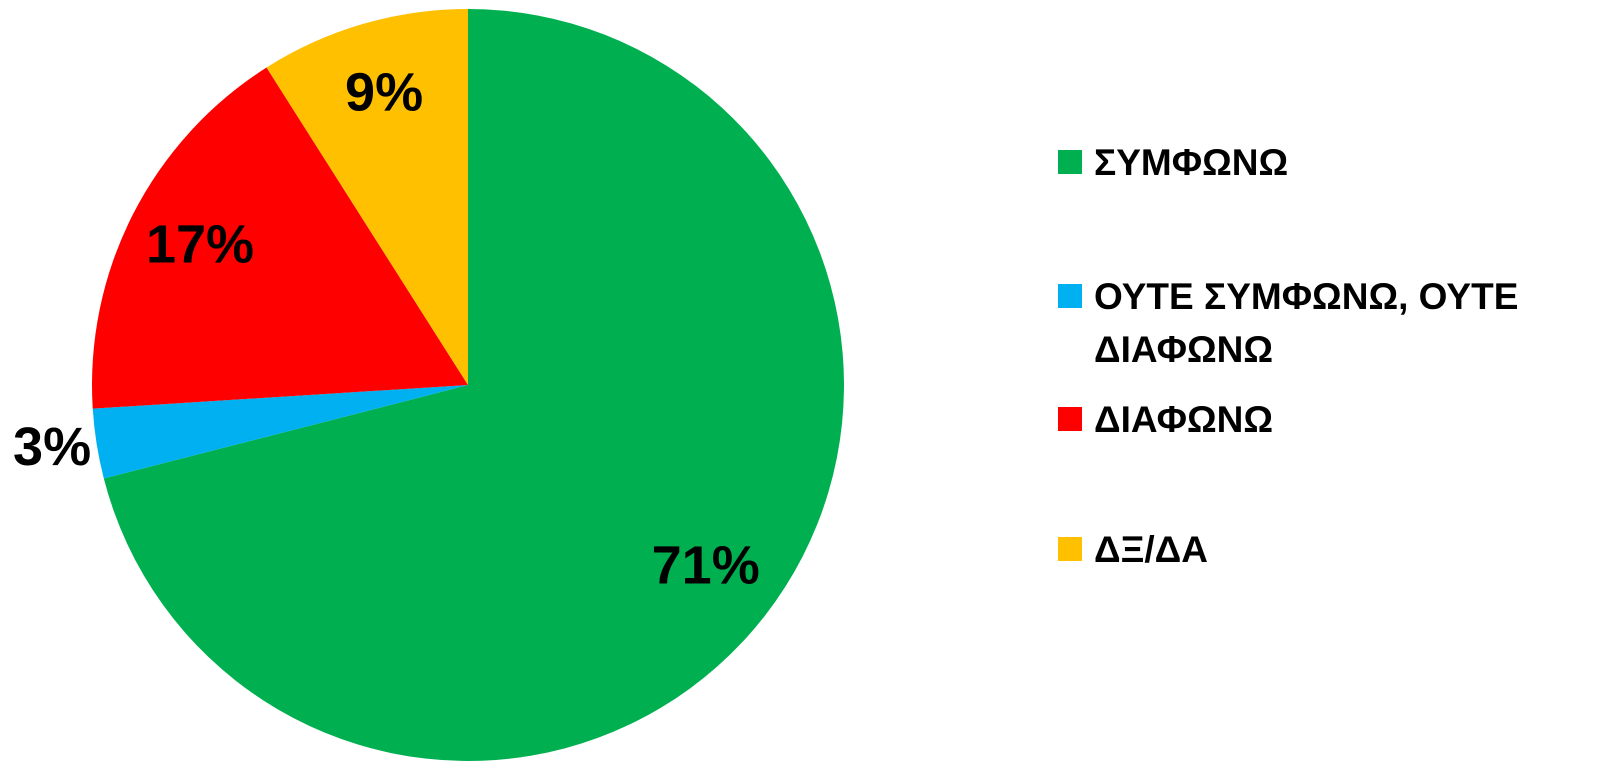 Image resolution: width=1612 pixels, height=781 pixels. I want to click on data-label: 71%, so click(706, 566).